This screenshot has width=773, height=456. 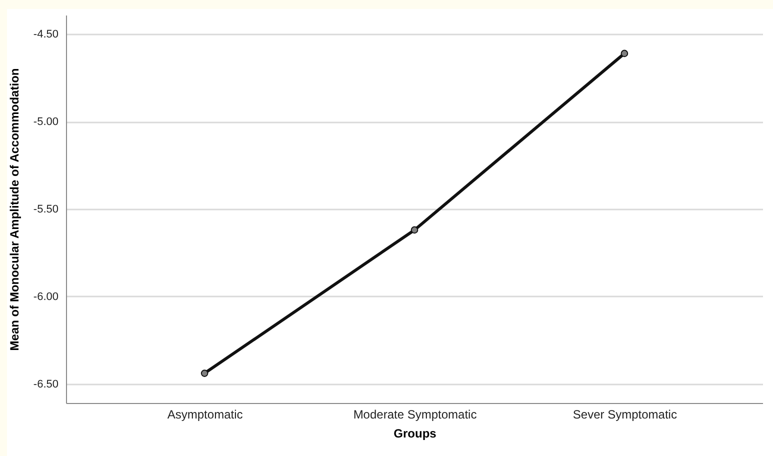 I want to click on y-tick-label: -6.00, so click(x=45, y=296).